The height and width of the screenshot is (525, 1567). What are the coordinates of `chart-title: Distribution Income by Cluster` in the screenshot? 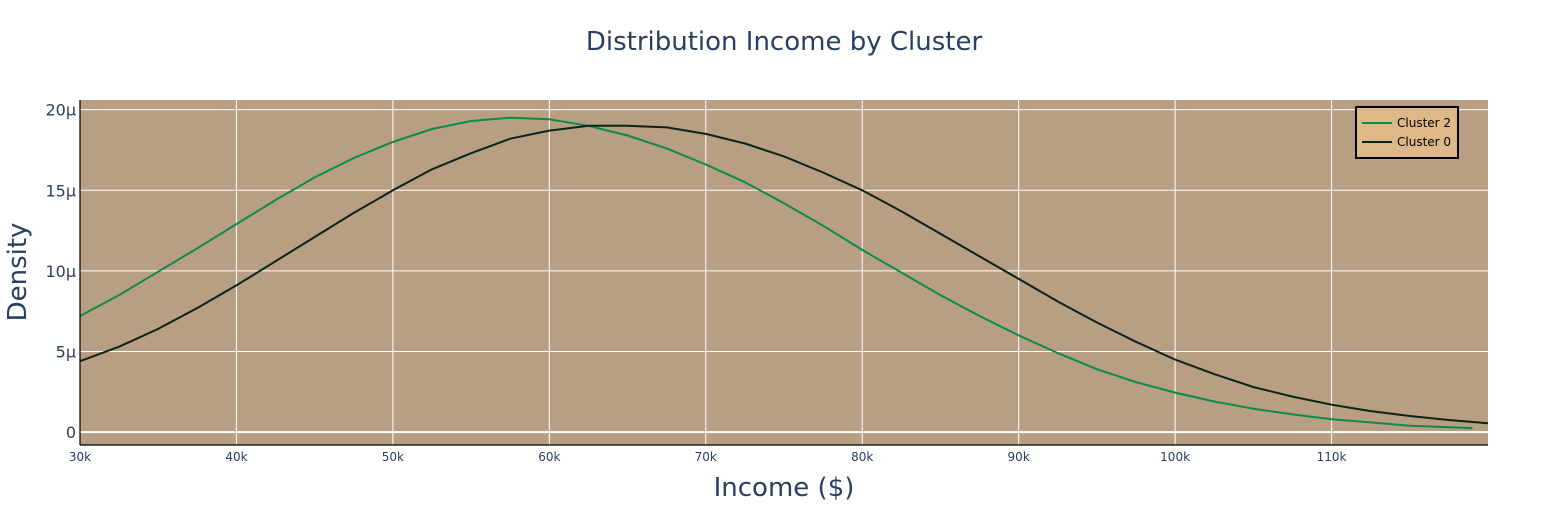 It's located at (784, 42).